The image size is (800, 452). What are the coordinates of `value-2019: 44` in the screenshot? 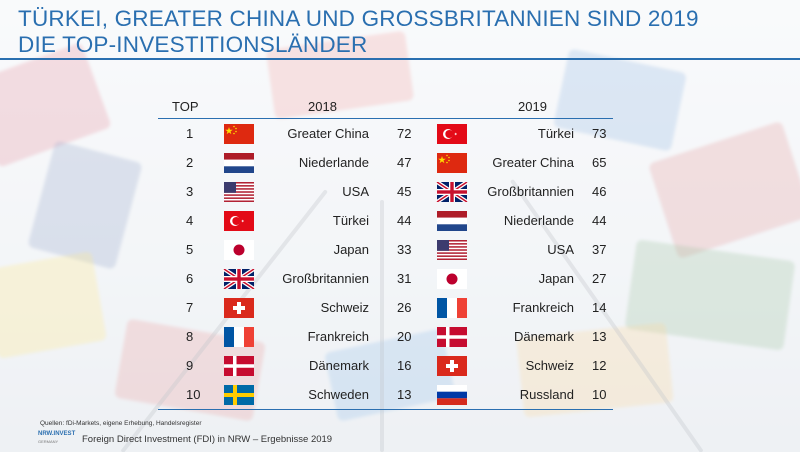 It's located at (599, 220).